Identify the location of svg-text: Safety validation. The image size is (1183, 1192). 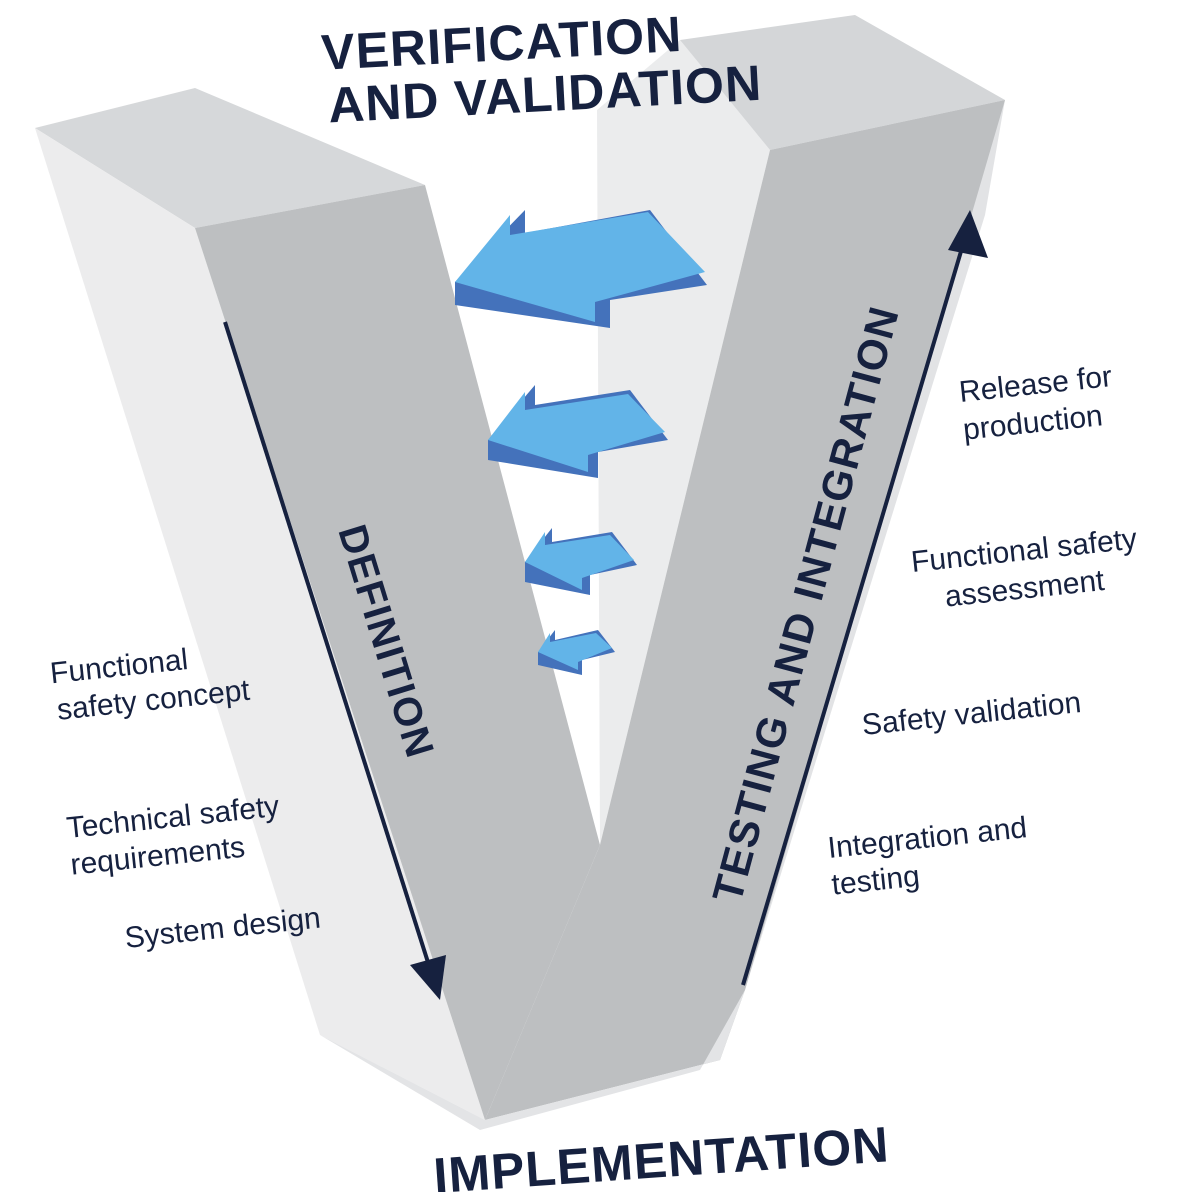
(971, 714).